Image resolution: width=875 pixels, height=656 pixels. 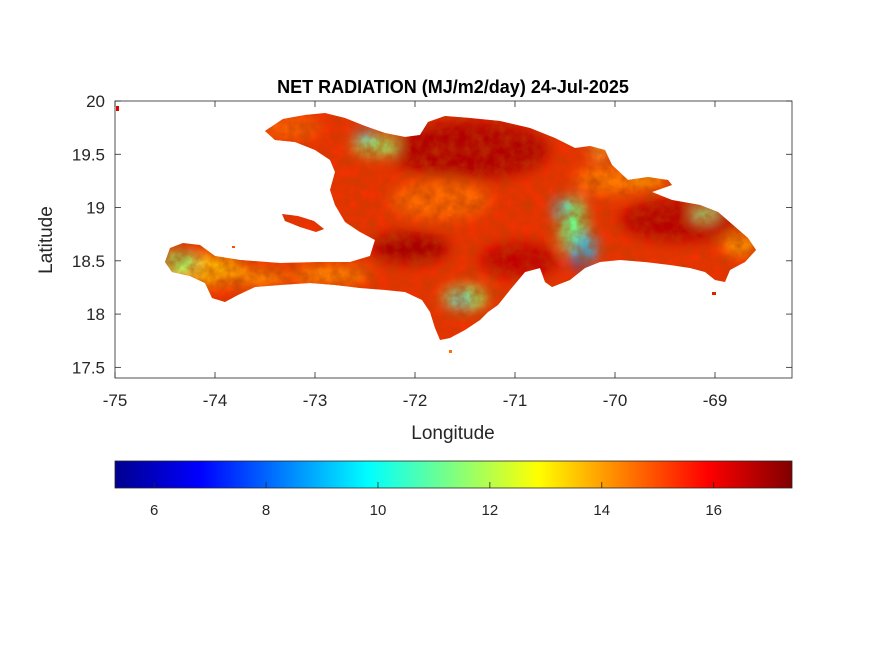 I want to click on colorbar, so click(x=453, y=474).